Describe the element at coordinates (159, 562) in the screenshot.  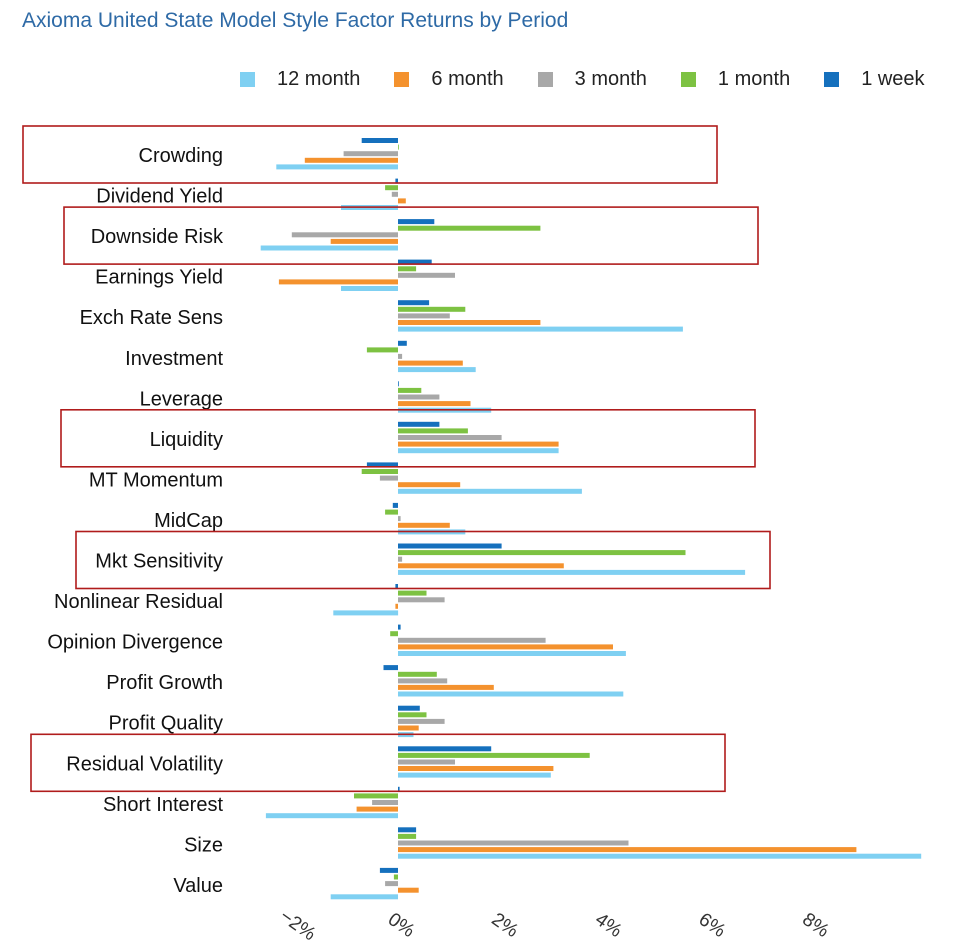
I see `category-label: Mkt Sensitivity` at that location.